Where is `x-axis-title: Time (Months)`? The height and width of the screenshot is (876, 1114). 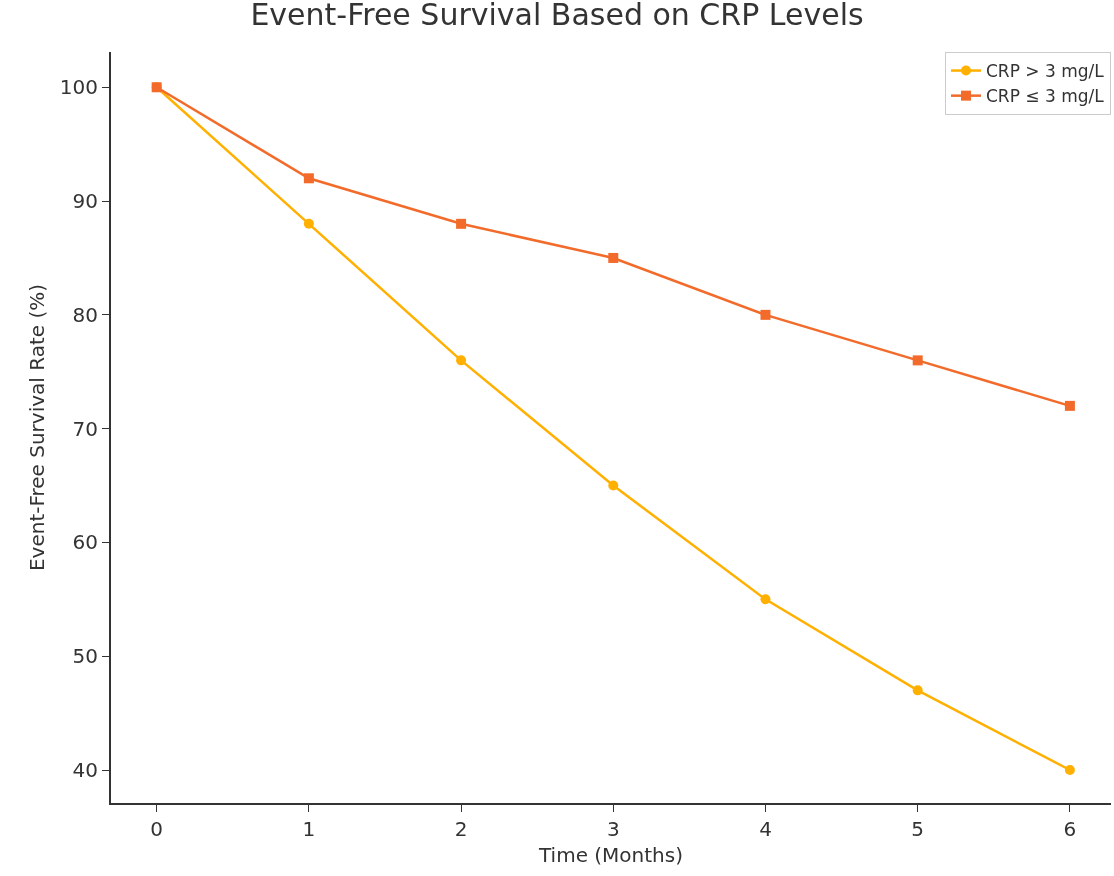 x-axis-title: Time (Months) is located at coordinates (610, 855).